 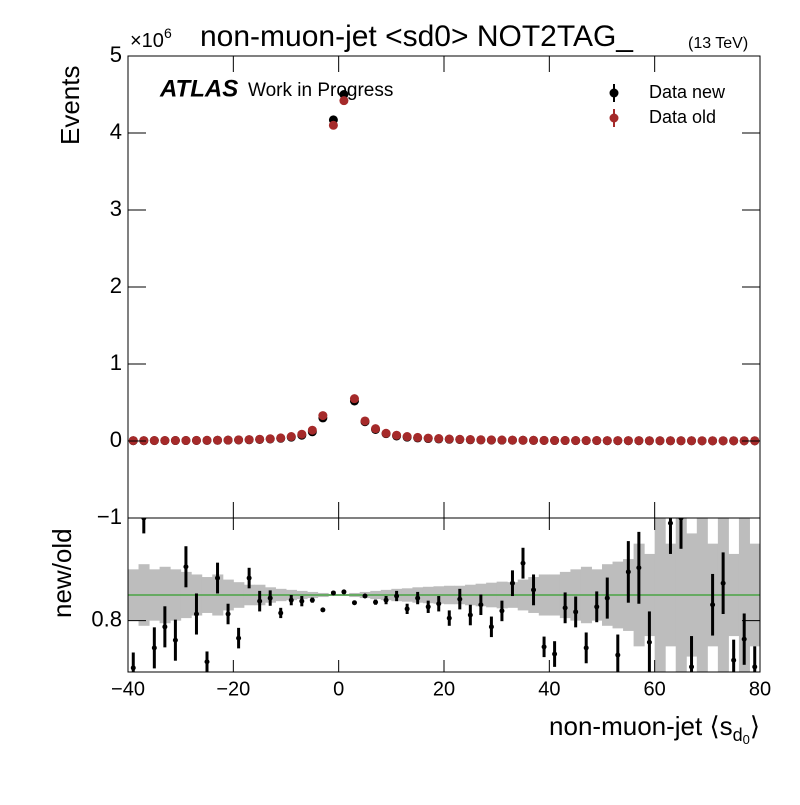 What do you see at coordinates (746, 739) in the screenshot?
I see `x-label-subsub: 0` at bounding box center [746, 739].